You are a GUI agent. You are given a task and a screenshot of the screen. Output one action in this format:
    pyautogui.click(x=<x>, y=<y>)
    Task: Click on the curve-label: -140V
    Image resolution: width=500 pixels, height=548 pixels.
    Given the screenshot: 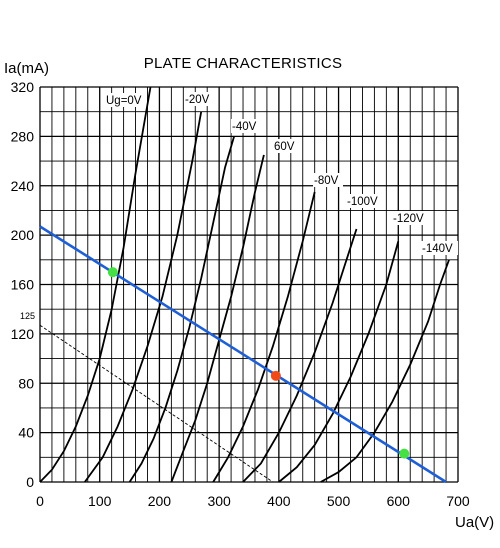 What is the action you would take?
    pyautogui.click(x=437, y=249)
    